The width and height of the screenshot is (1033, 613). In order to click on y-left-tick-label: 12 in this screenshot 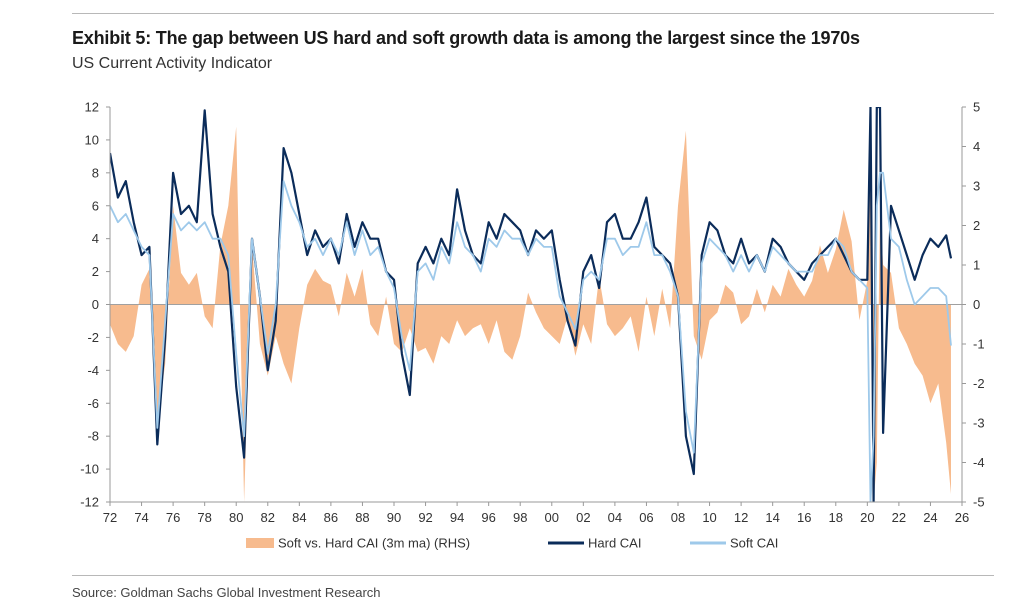, I will do `click(92, 107)`.